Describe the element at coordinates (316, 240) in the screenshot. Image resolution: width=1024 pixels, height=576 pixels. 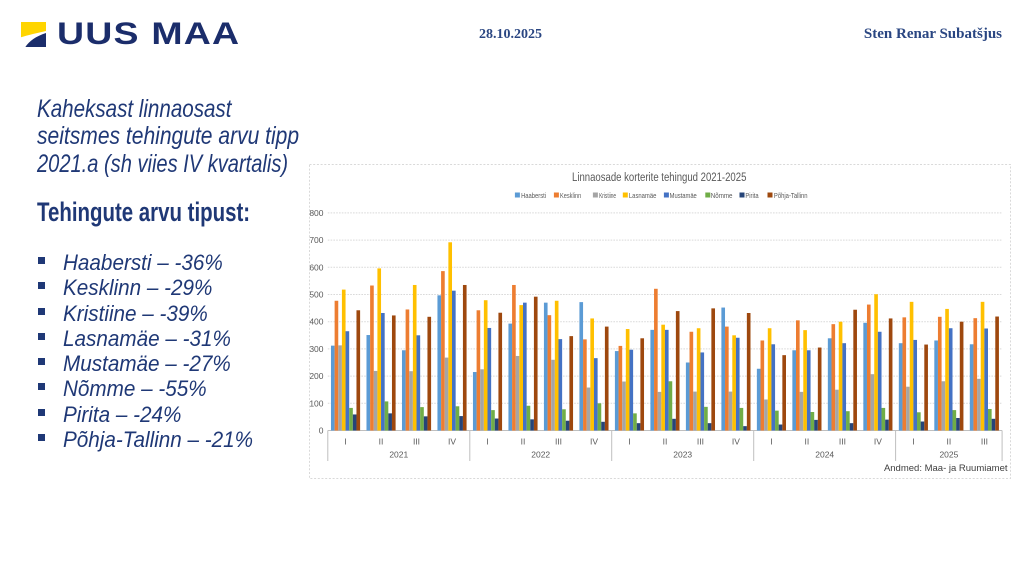
I see `svg-text: 700` at that location.